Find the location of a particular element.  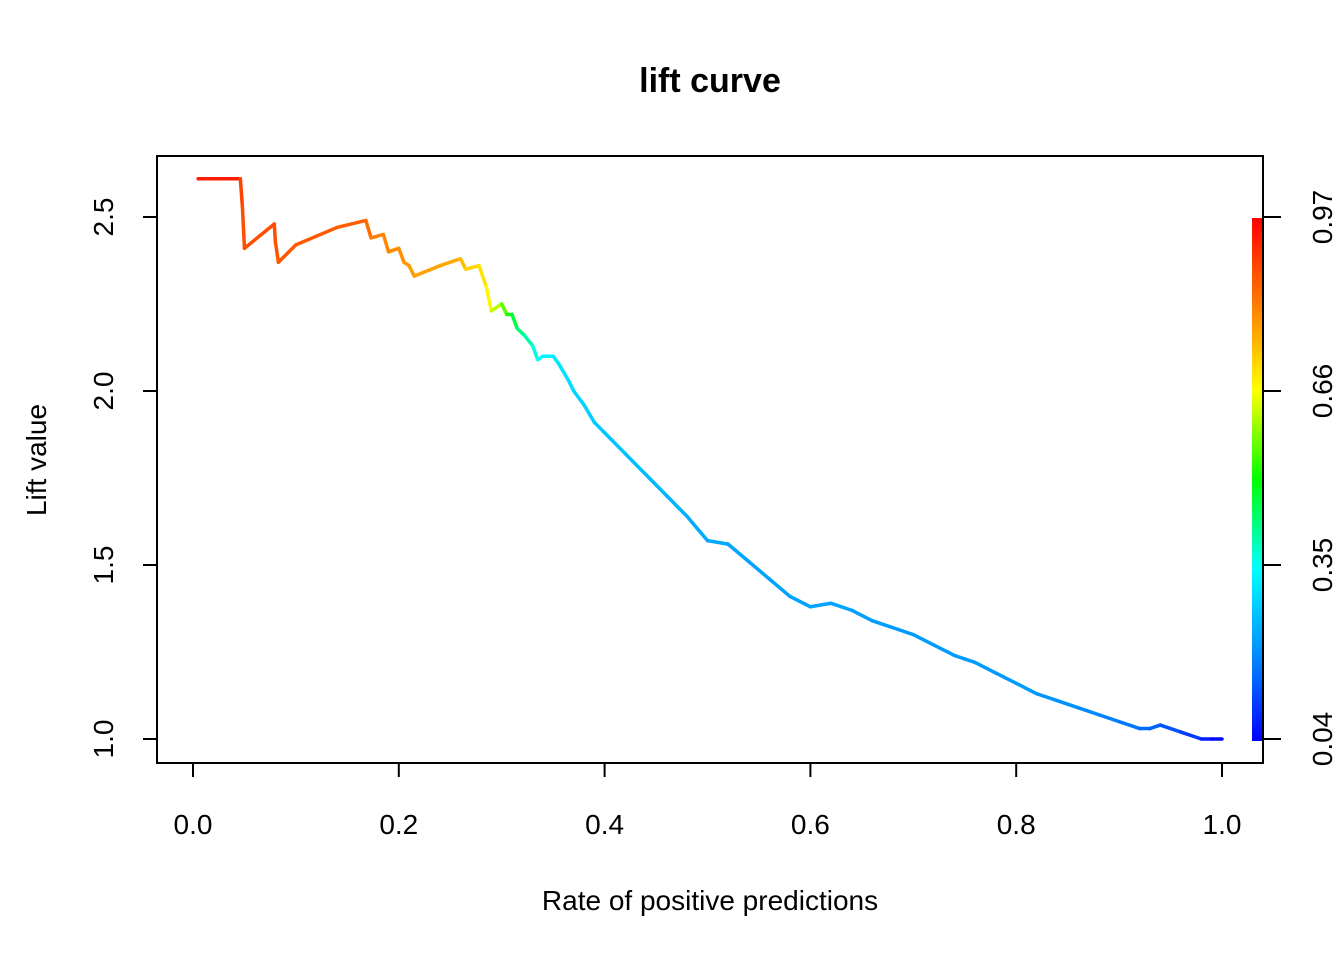

y-axis-title: Lift value is located at coordinates (36, 460).